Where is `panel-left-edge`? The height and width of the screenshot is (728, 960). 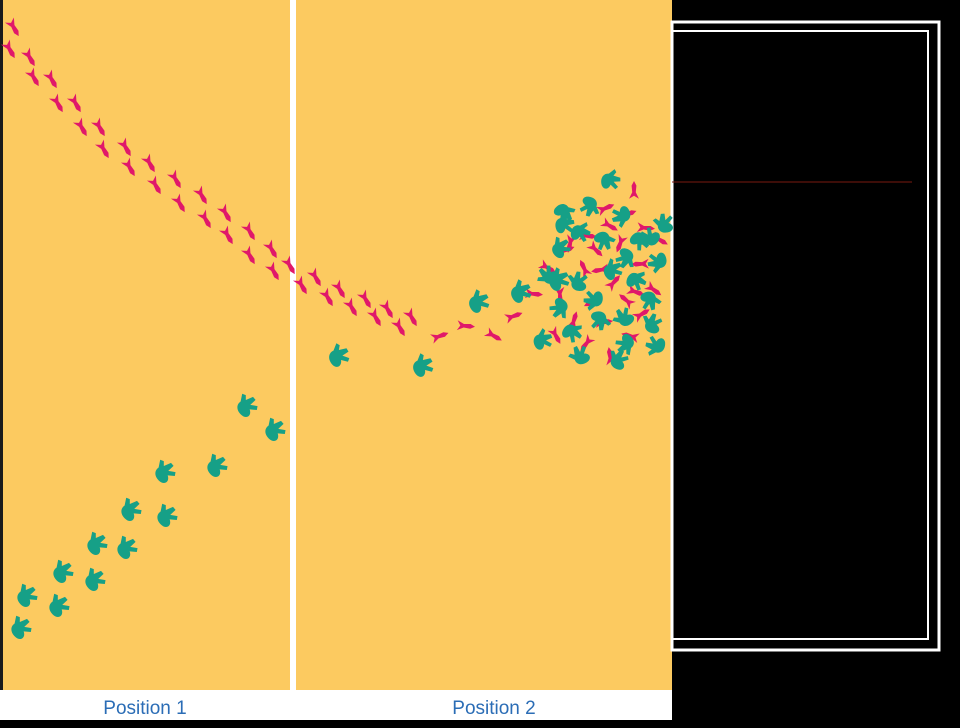 panel-left-edge is located at coordinates (1, 345).